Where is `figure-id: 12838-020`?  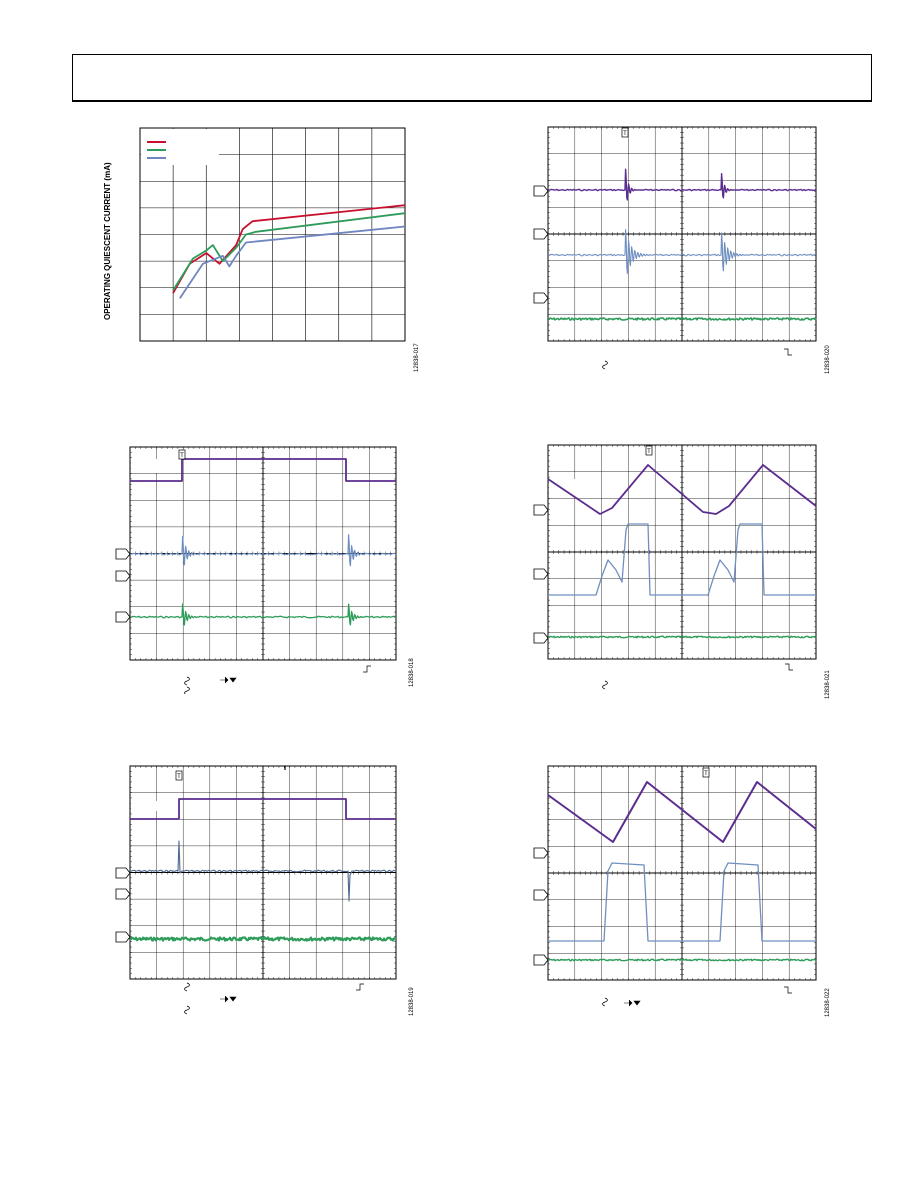 figure-id: 12838-020 is located at coordinates (828, 359).